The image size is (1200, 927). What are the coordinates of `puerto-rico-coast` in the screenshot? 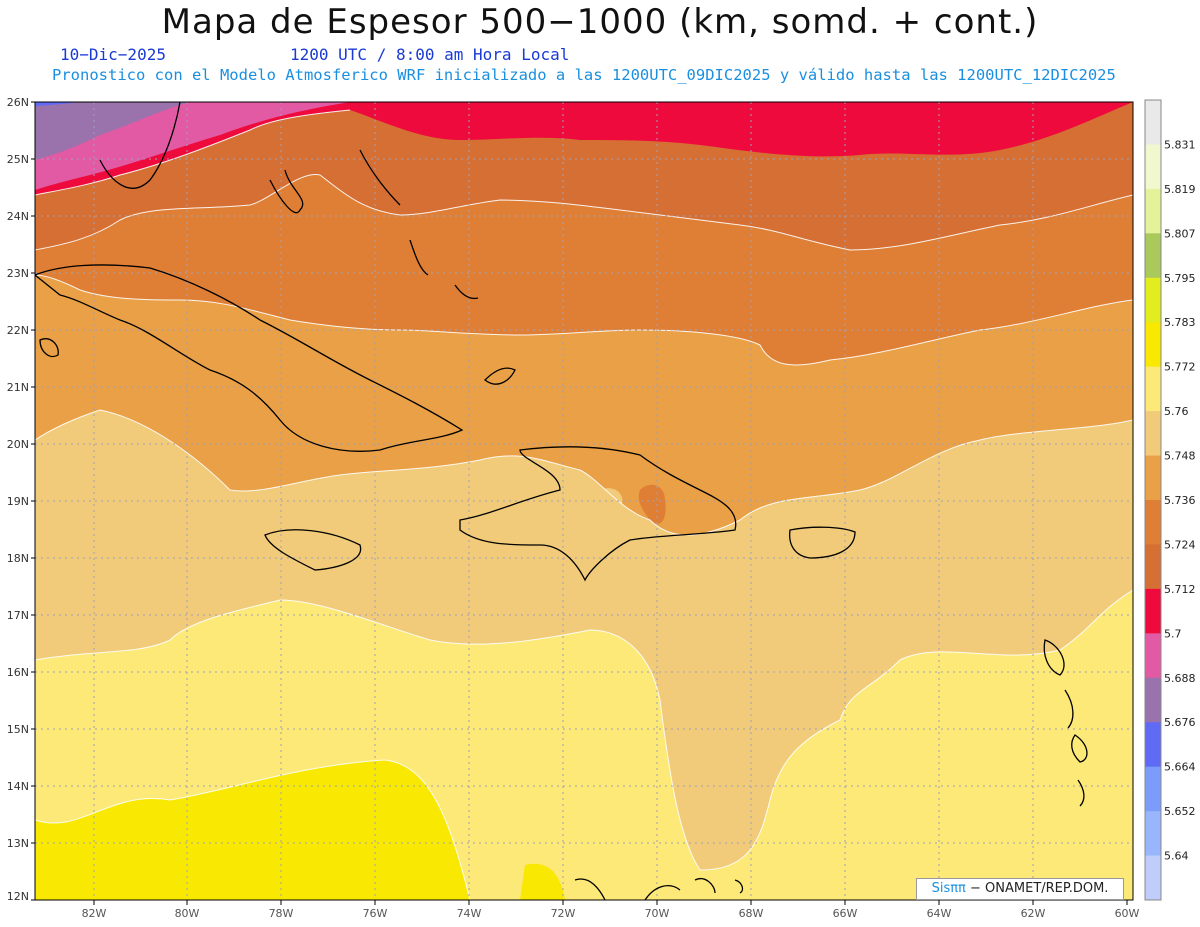 It's located at (822, 542).